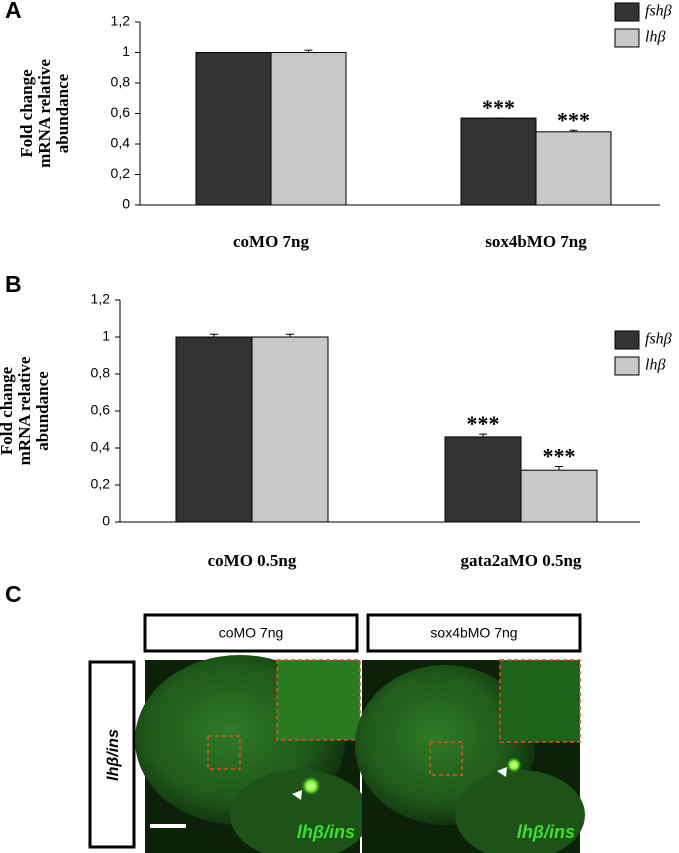  What do you see at coordinates (252, 560) in the screenshot?
I see `x-tick-label: coMO 0.5ng` at bounding box center [252, 560].